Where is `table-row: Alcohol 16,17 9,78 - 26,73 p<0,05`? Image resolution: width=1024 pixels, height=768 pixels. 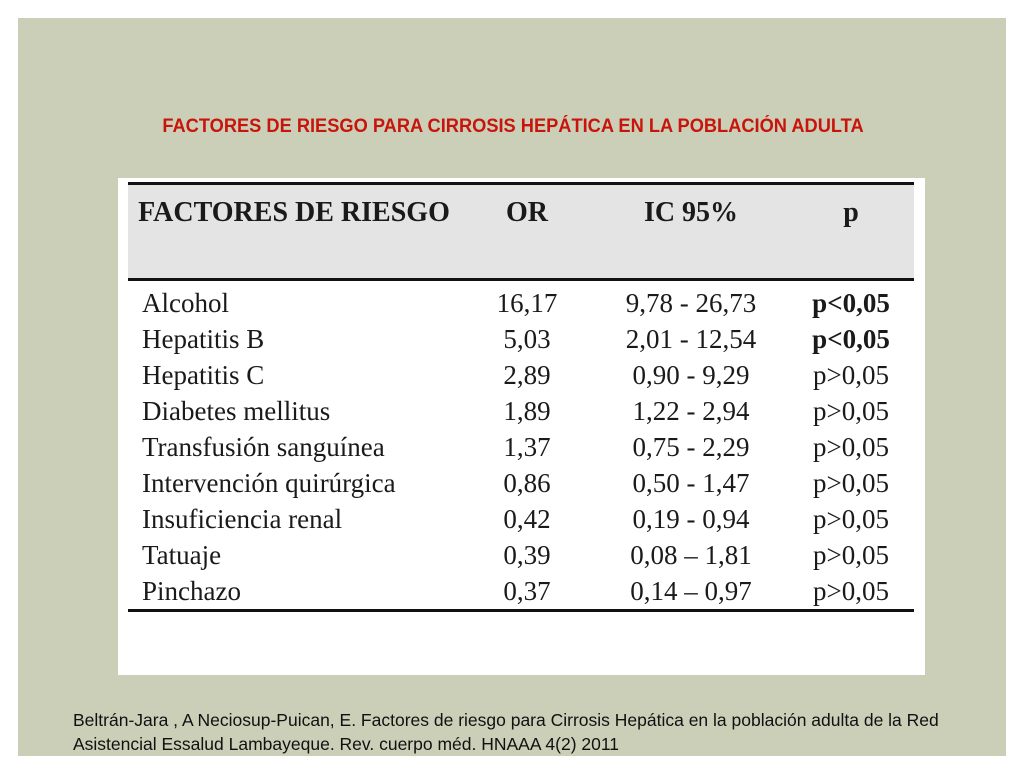 table-row: Alcohol 16,17 9,78 - 26,73 p<0,05 is located at coordinates (521, 301).